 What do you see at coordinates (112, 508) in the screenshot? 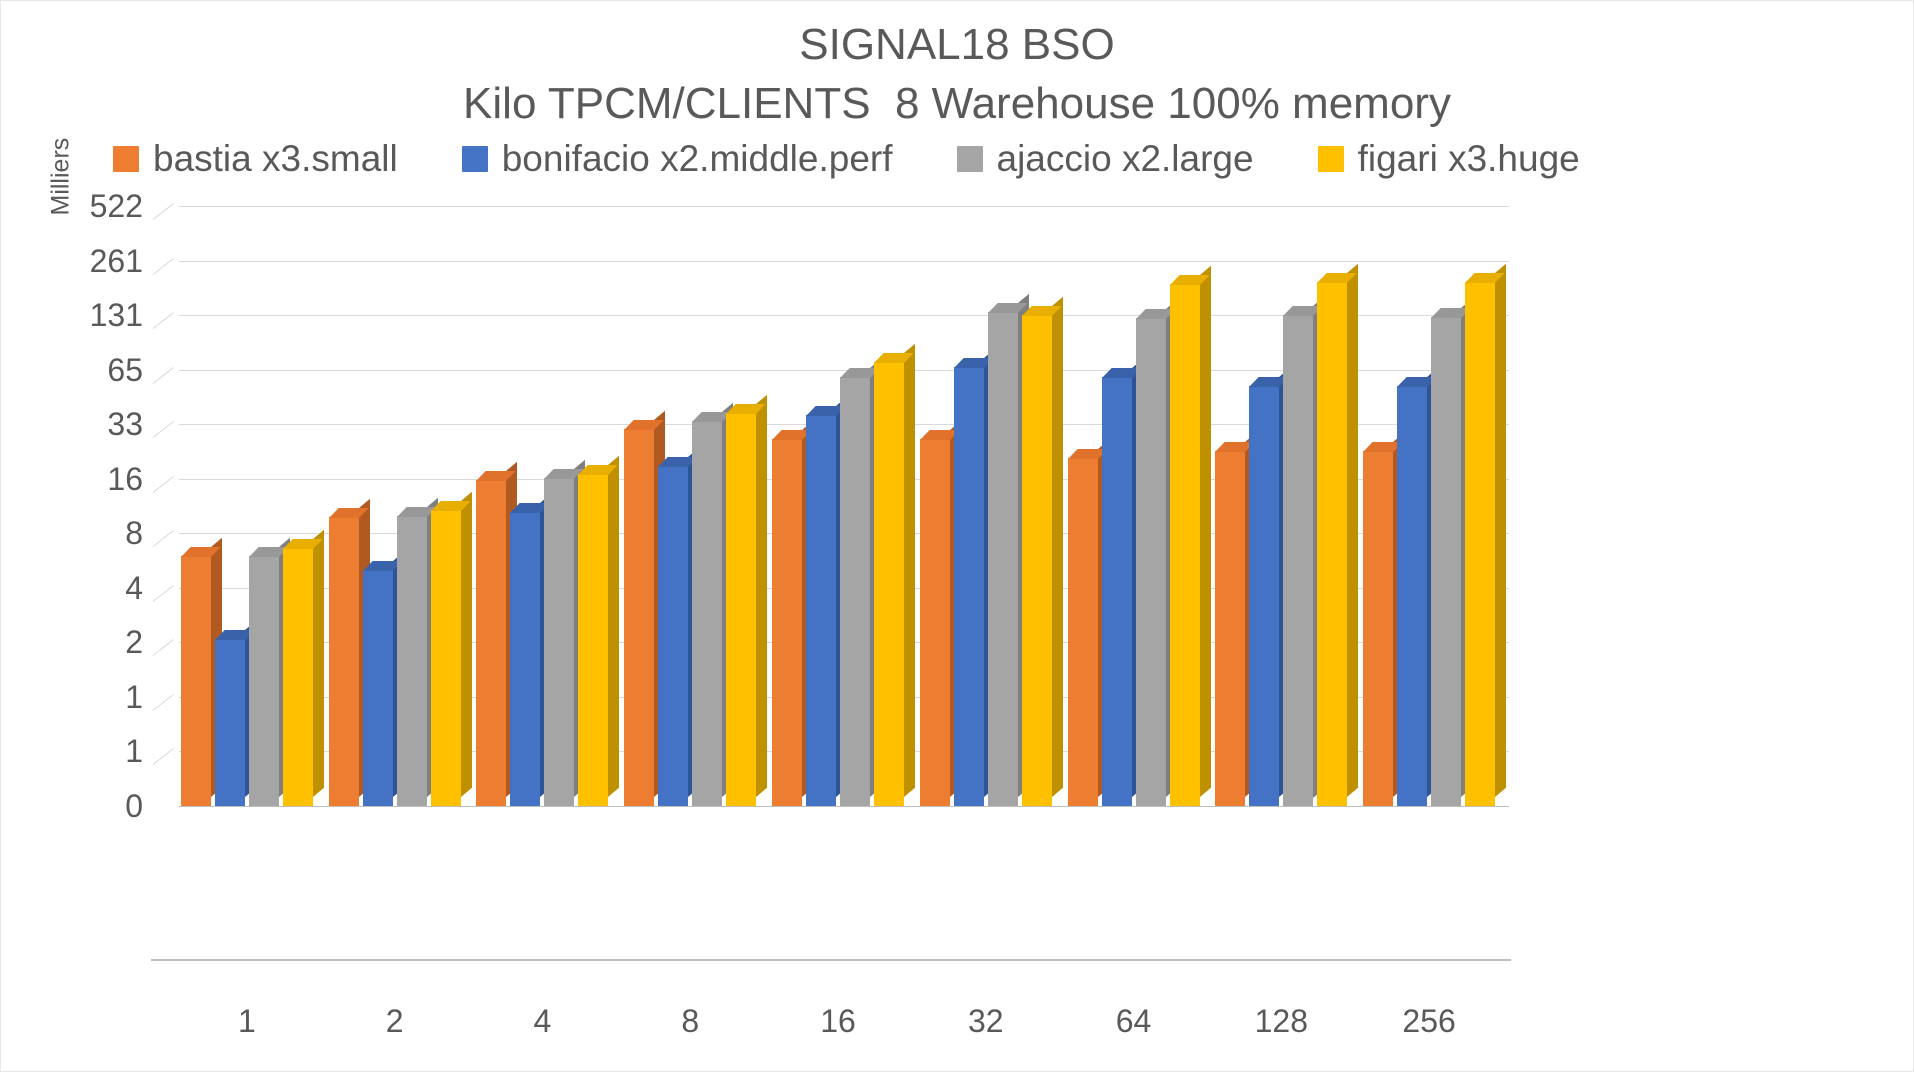
I see `y-axis-tick-labels: 522 261 131 65 33 16 8 4 2 1 1 0` at bounding box center [112, 508].